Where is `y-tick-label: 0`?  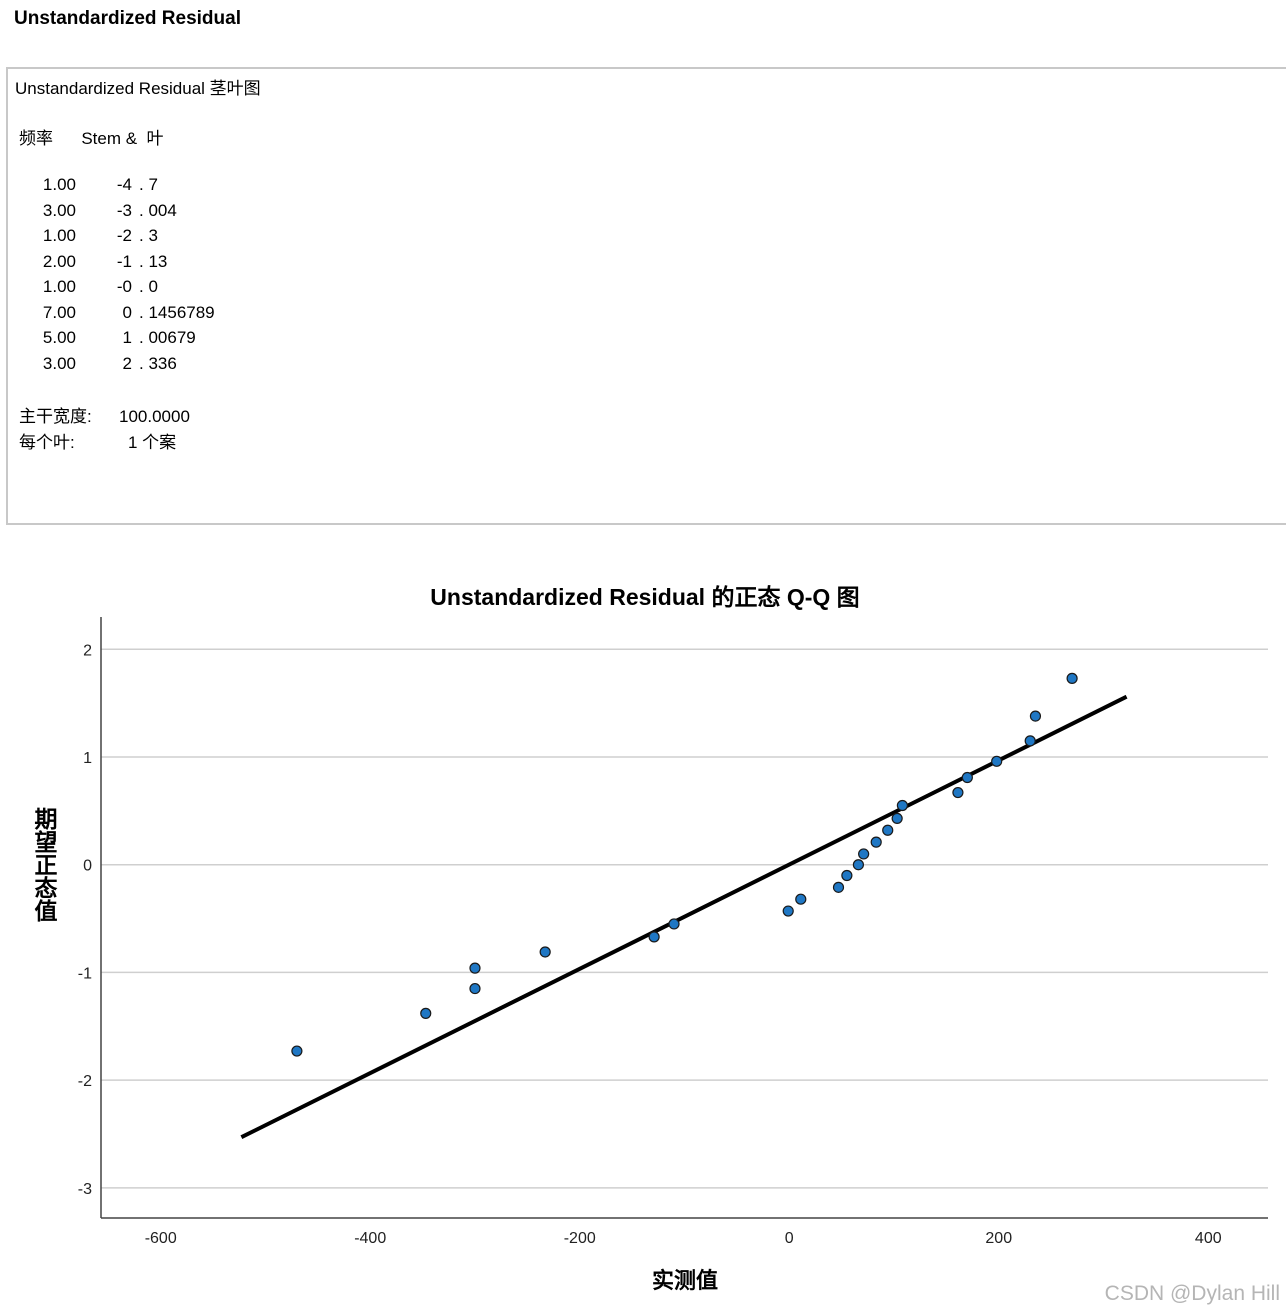 y-tick-label: 0 is located at coordinates (87, 866).